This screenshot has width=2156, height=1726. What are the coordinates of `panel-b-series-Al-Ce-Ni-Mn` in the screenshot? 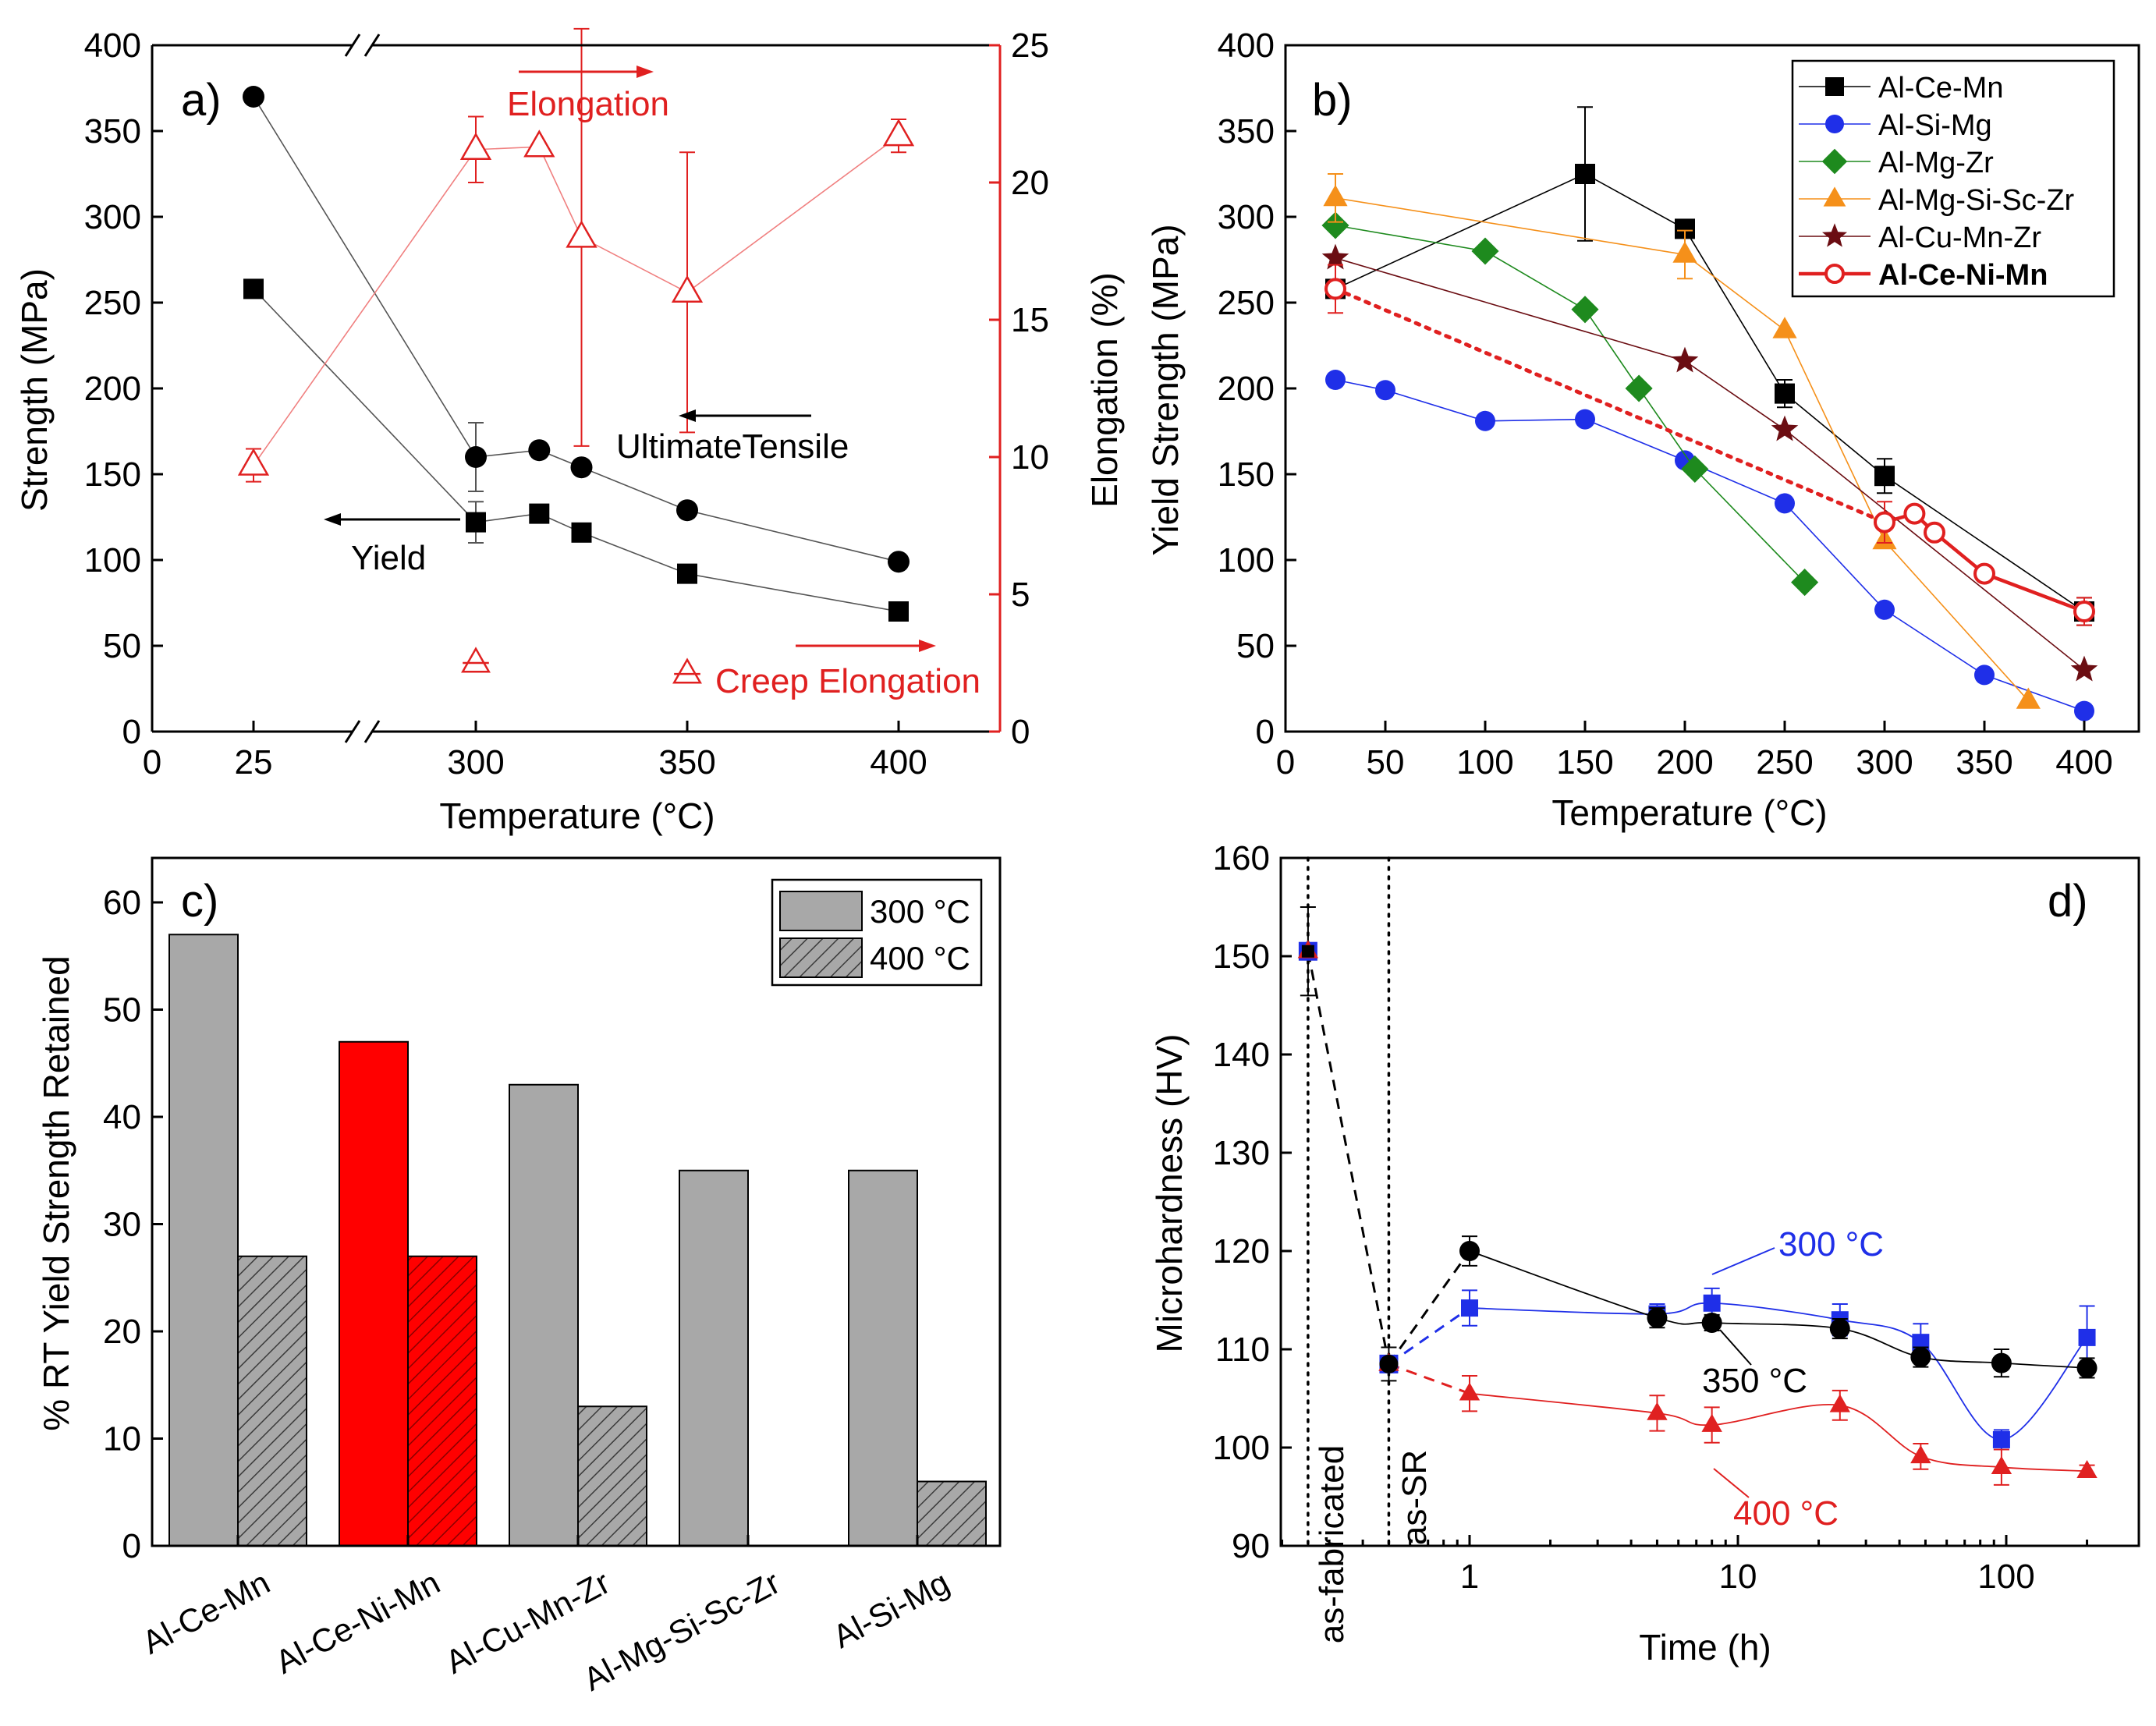 It's located at (1710, 445).